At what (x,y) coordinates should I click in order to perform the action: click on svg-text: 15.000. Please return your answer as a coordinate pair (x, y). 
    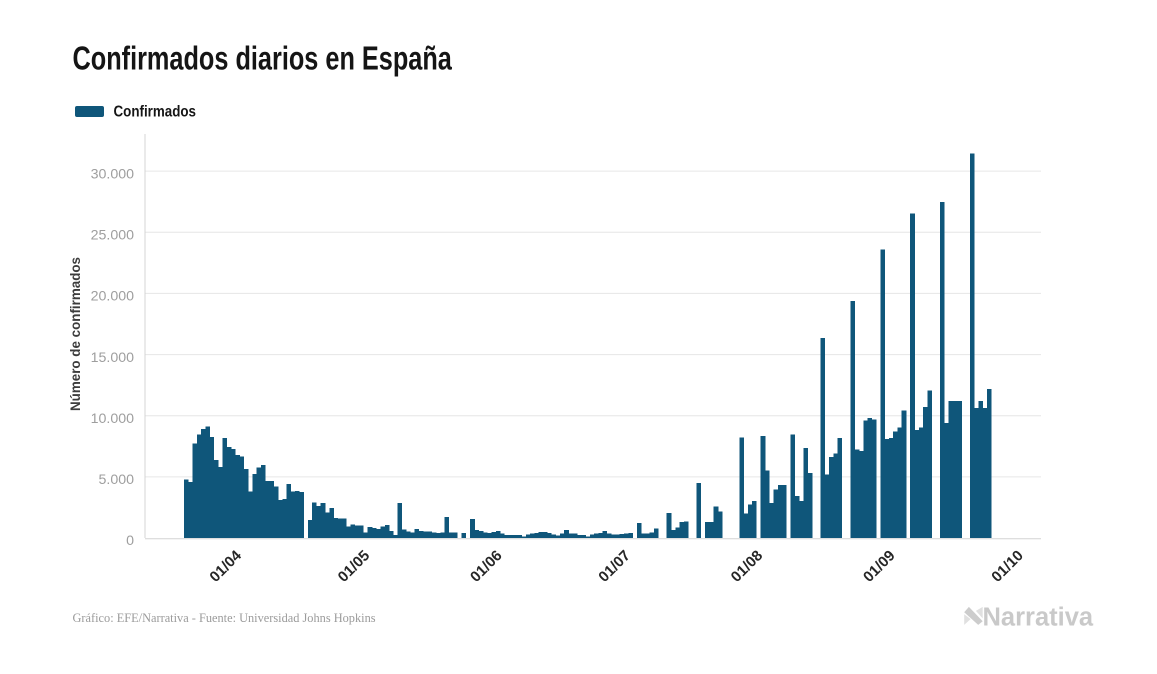
    Looking at the image, I should click on (113, 358).